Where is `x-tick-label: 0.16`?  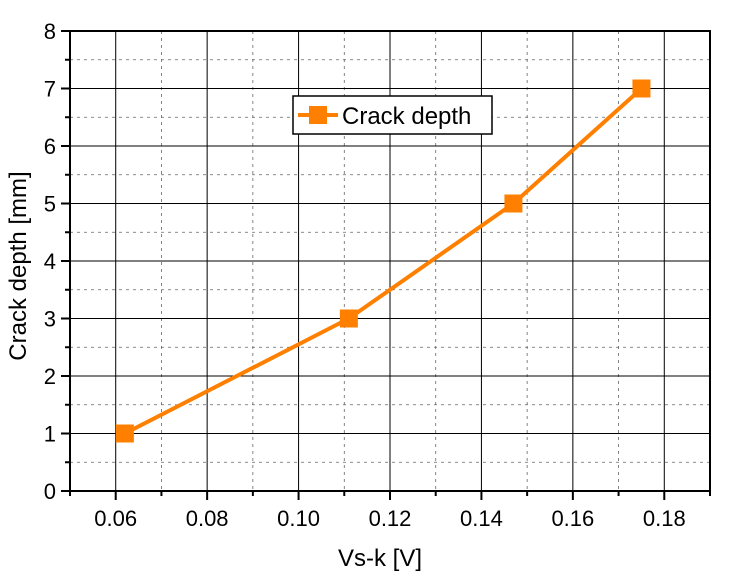 x-tick-label: 0.16 is located at coordinates (572, 518).